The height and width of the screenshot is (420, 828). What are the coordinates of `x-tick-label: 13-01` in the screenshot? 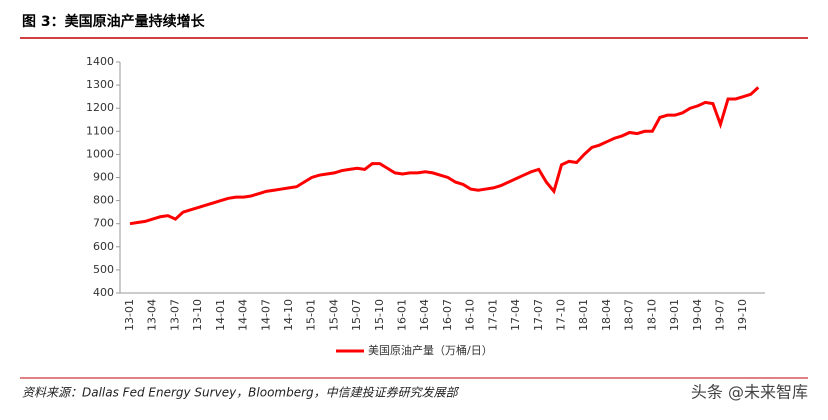 It's located at (129, 315).